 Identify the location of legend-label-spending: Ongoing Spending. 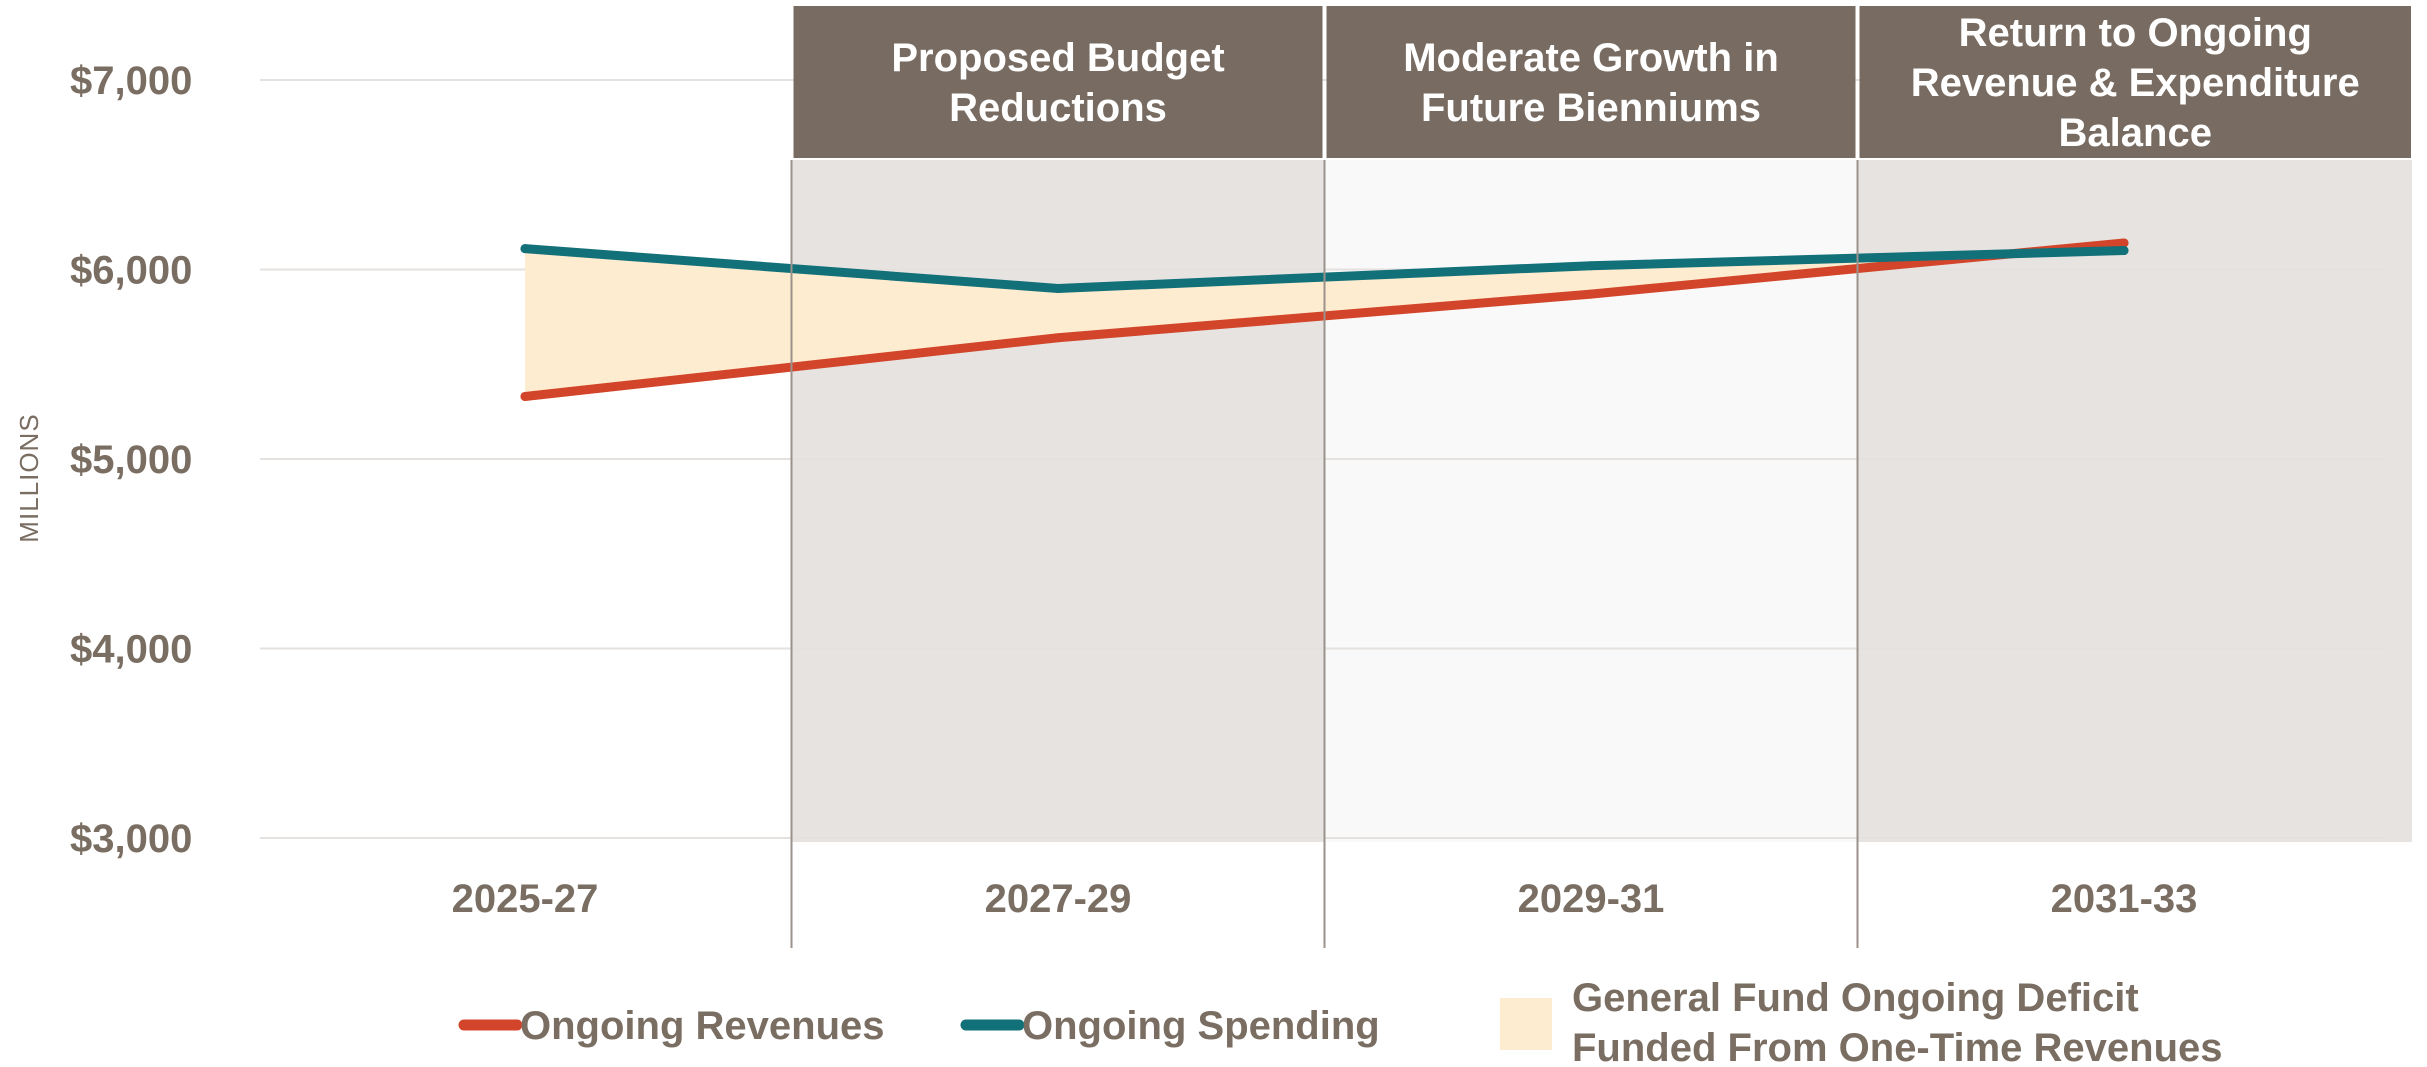
(1201, 1026).